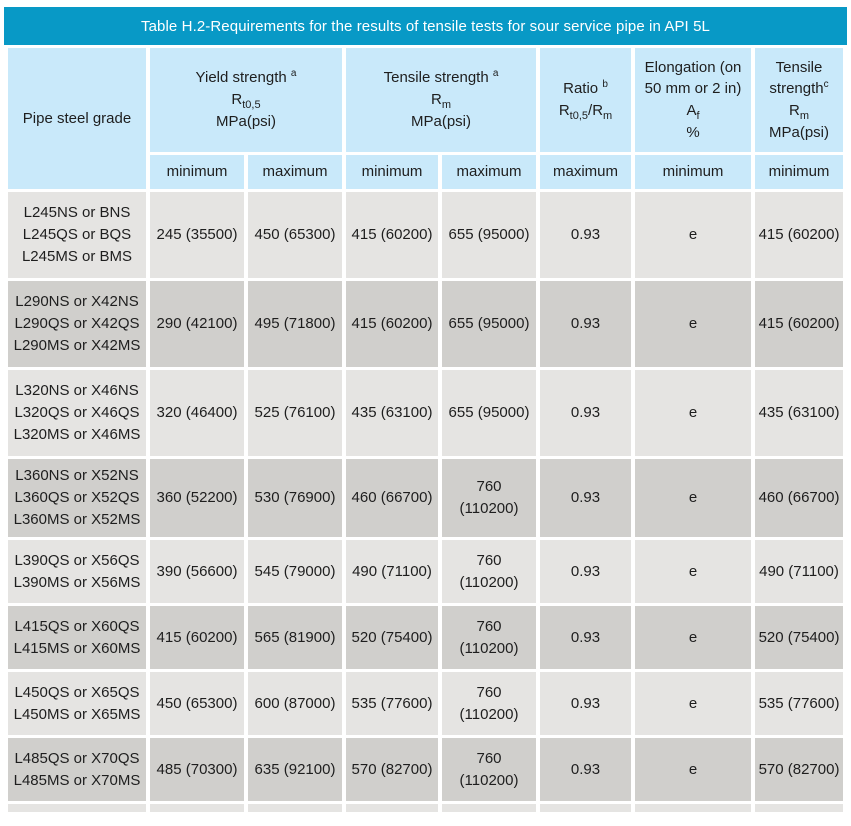  What do you see at coordinates (197, 324) in the screenshot?
I see `yield-min-cell: 290 (42100)` at bounding box center [197, 324].